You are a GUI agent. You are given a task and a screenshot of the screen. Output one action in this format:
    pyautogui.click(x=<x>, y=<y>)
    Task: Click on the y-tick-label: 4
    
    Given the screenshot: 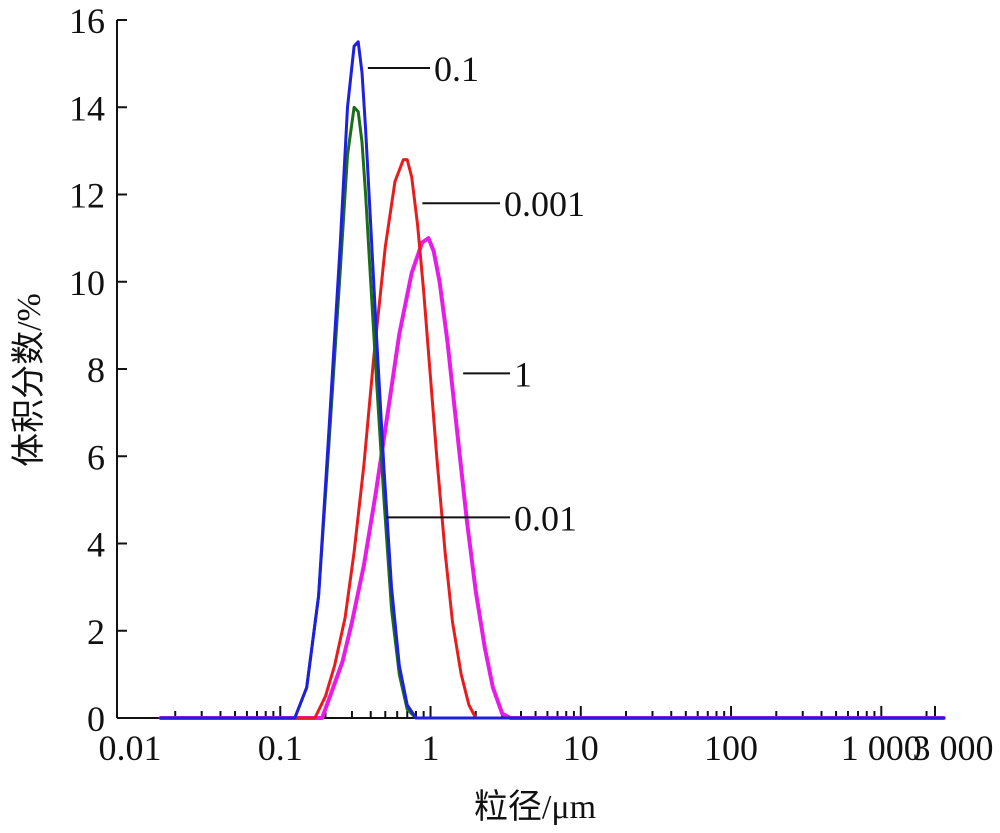 What is the action you would take?
    pyautogui.click(x=96, y=545)
    